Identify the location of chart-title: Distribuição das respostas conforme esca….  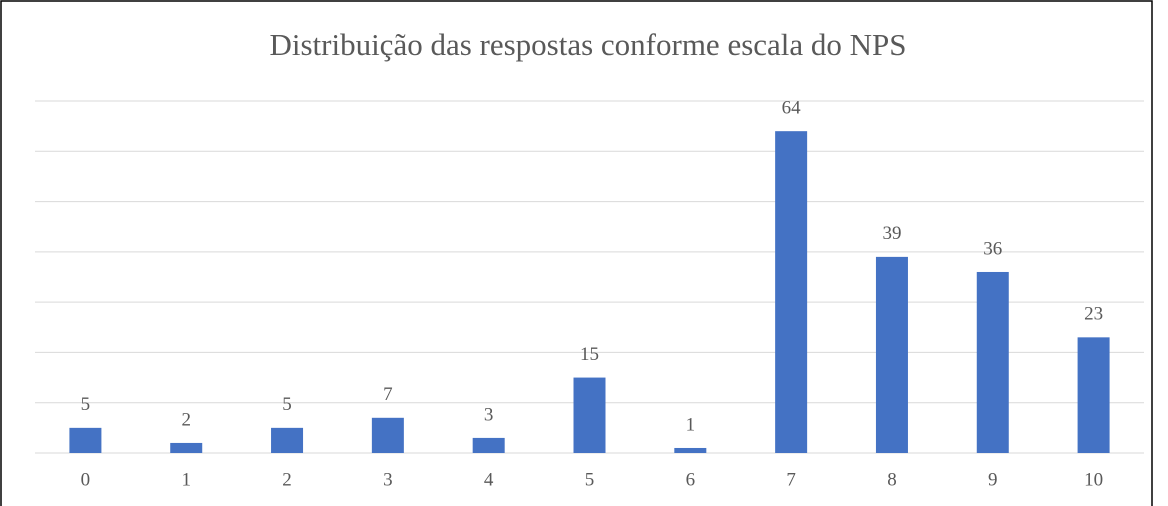
(587, 44).